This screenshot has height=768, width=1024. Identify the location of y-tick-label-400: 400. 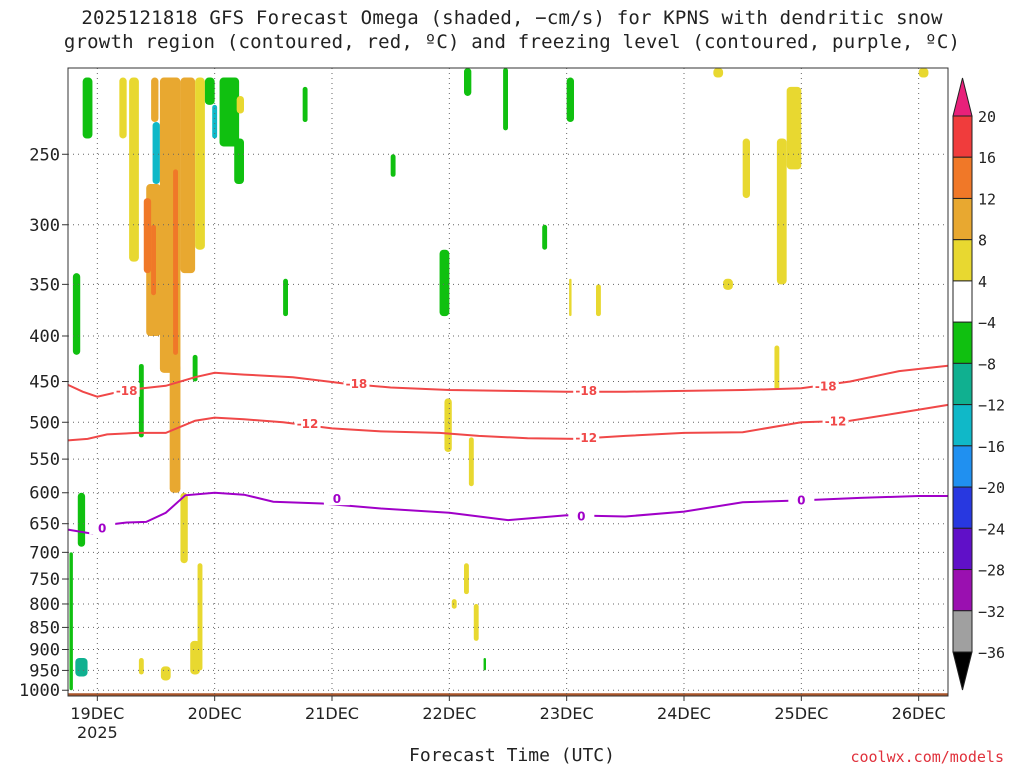
(44, 337).